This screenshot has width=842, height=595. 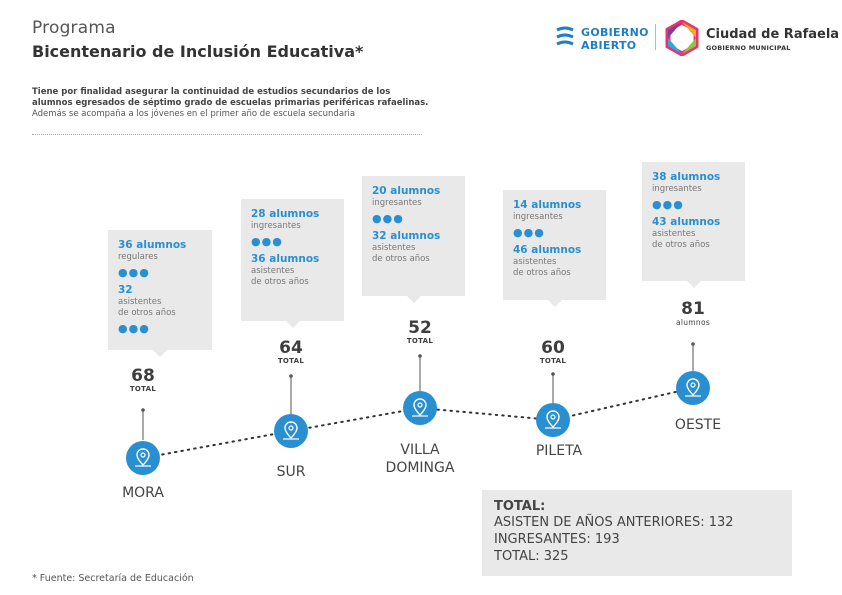 What do you see at coordinates (773, 34) in the screenshot?
I see `ciudad-rafaela-name: Ciudad de Rafaela` at bounding box center [773, 34].